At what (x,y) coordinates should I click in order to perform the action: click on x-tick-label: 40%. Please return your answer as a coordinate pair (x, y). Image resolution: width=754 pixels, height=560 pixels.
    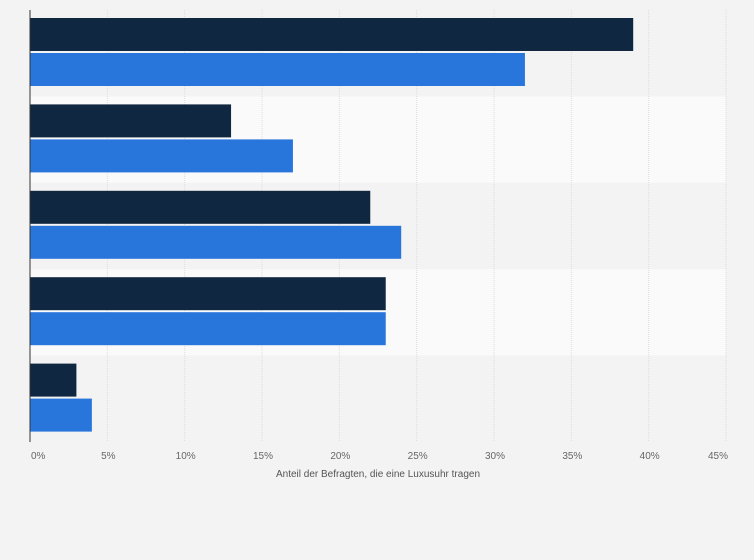
    Looking at the image, I should click on (650, 456).